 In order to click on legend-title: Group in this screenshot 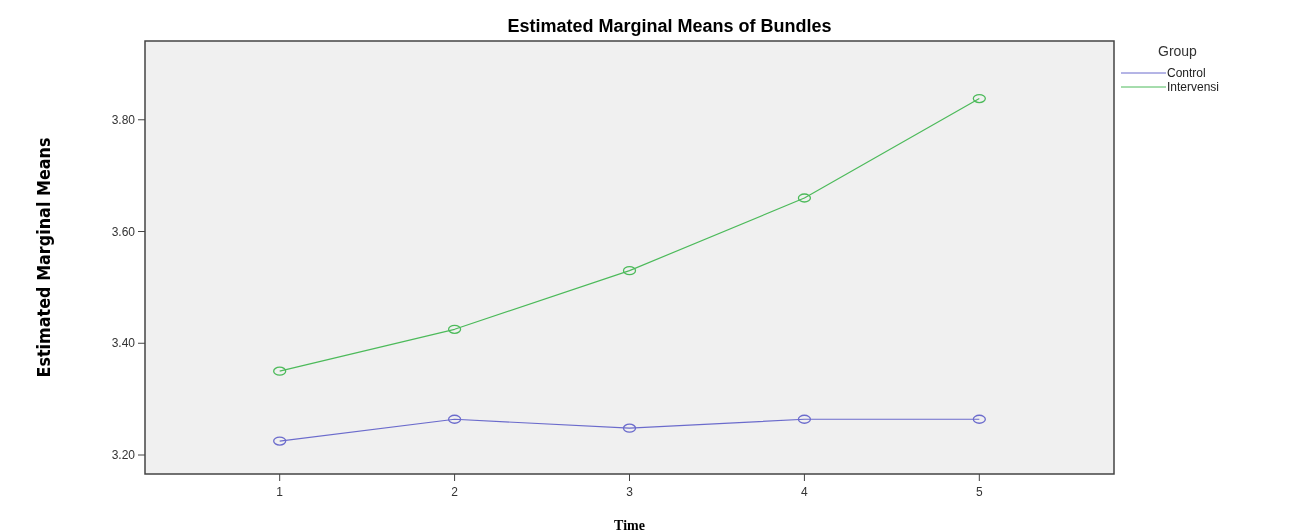, I will do `click(1178, 51)`.